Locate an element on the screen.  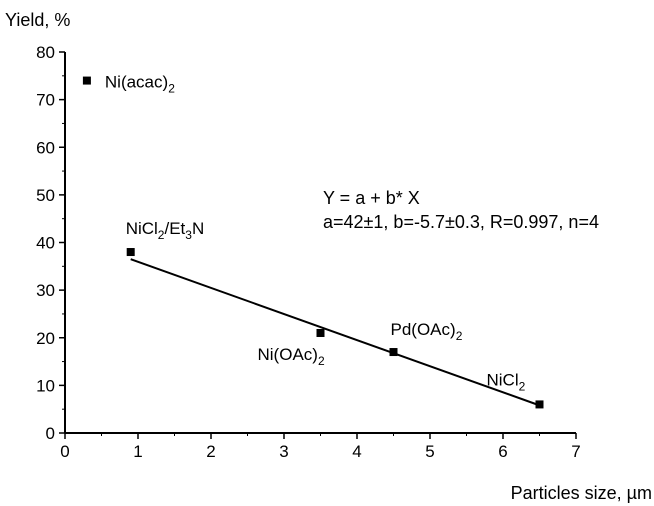
equation-line-1: Y = a + b* X is located at coordinates (371, 198).